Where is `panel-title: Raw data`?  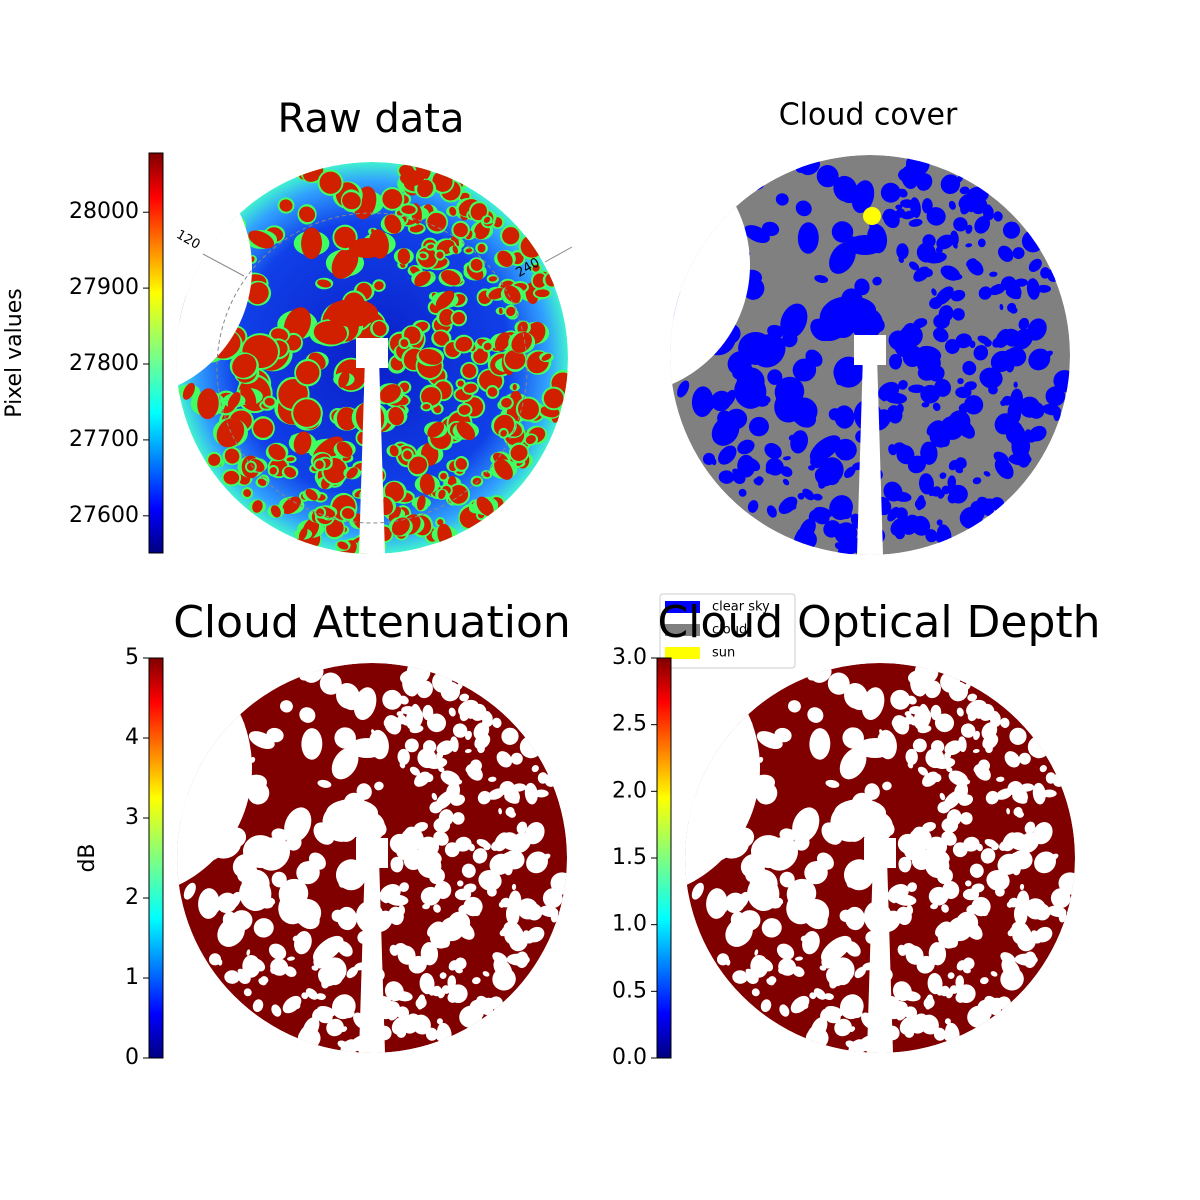
panel-title: Raw data is located at coordinates (371, 119).